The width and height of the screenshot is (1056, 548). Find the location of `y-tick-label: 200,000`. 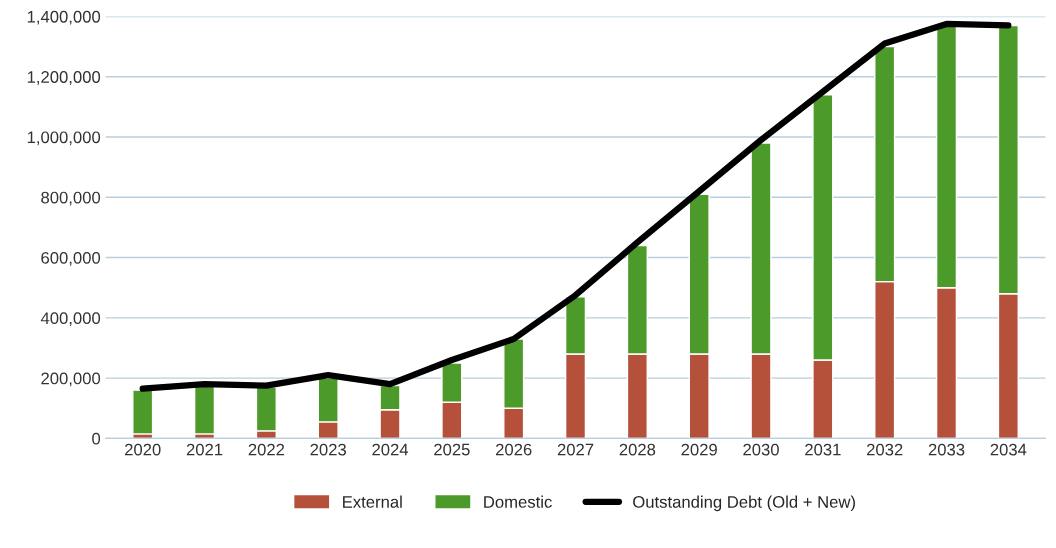

y-tick-label: 200,000 is located at coordinates (71, 379).